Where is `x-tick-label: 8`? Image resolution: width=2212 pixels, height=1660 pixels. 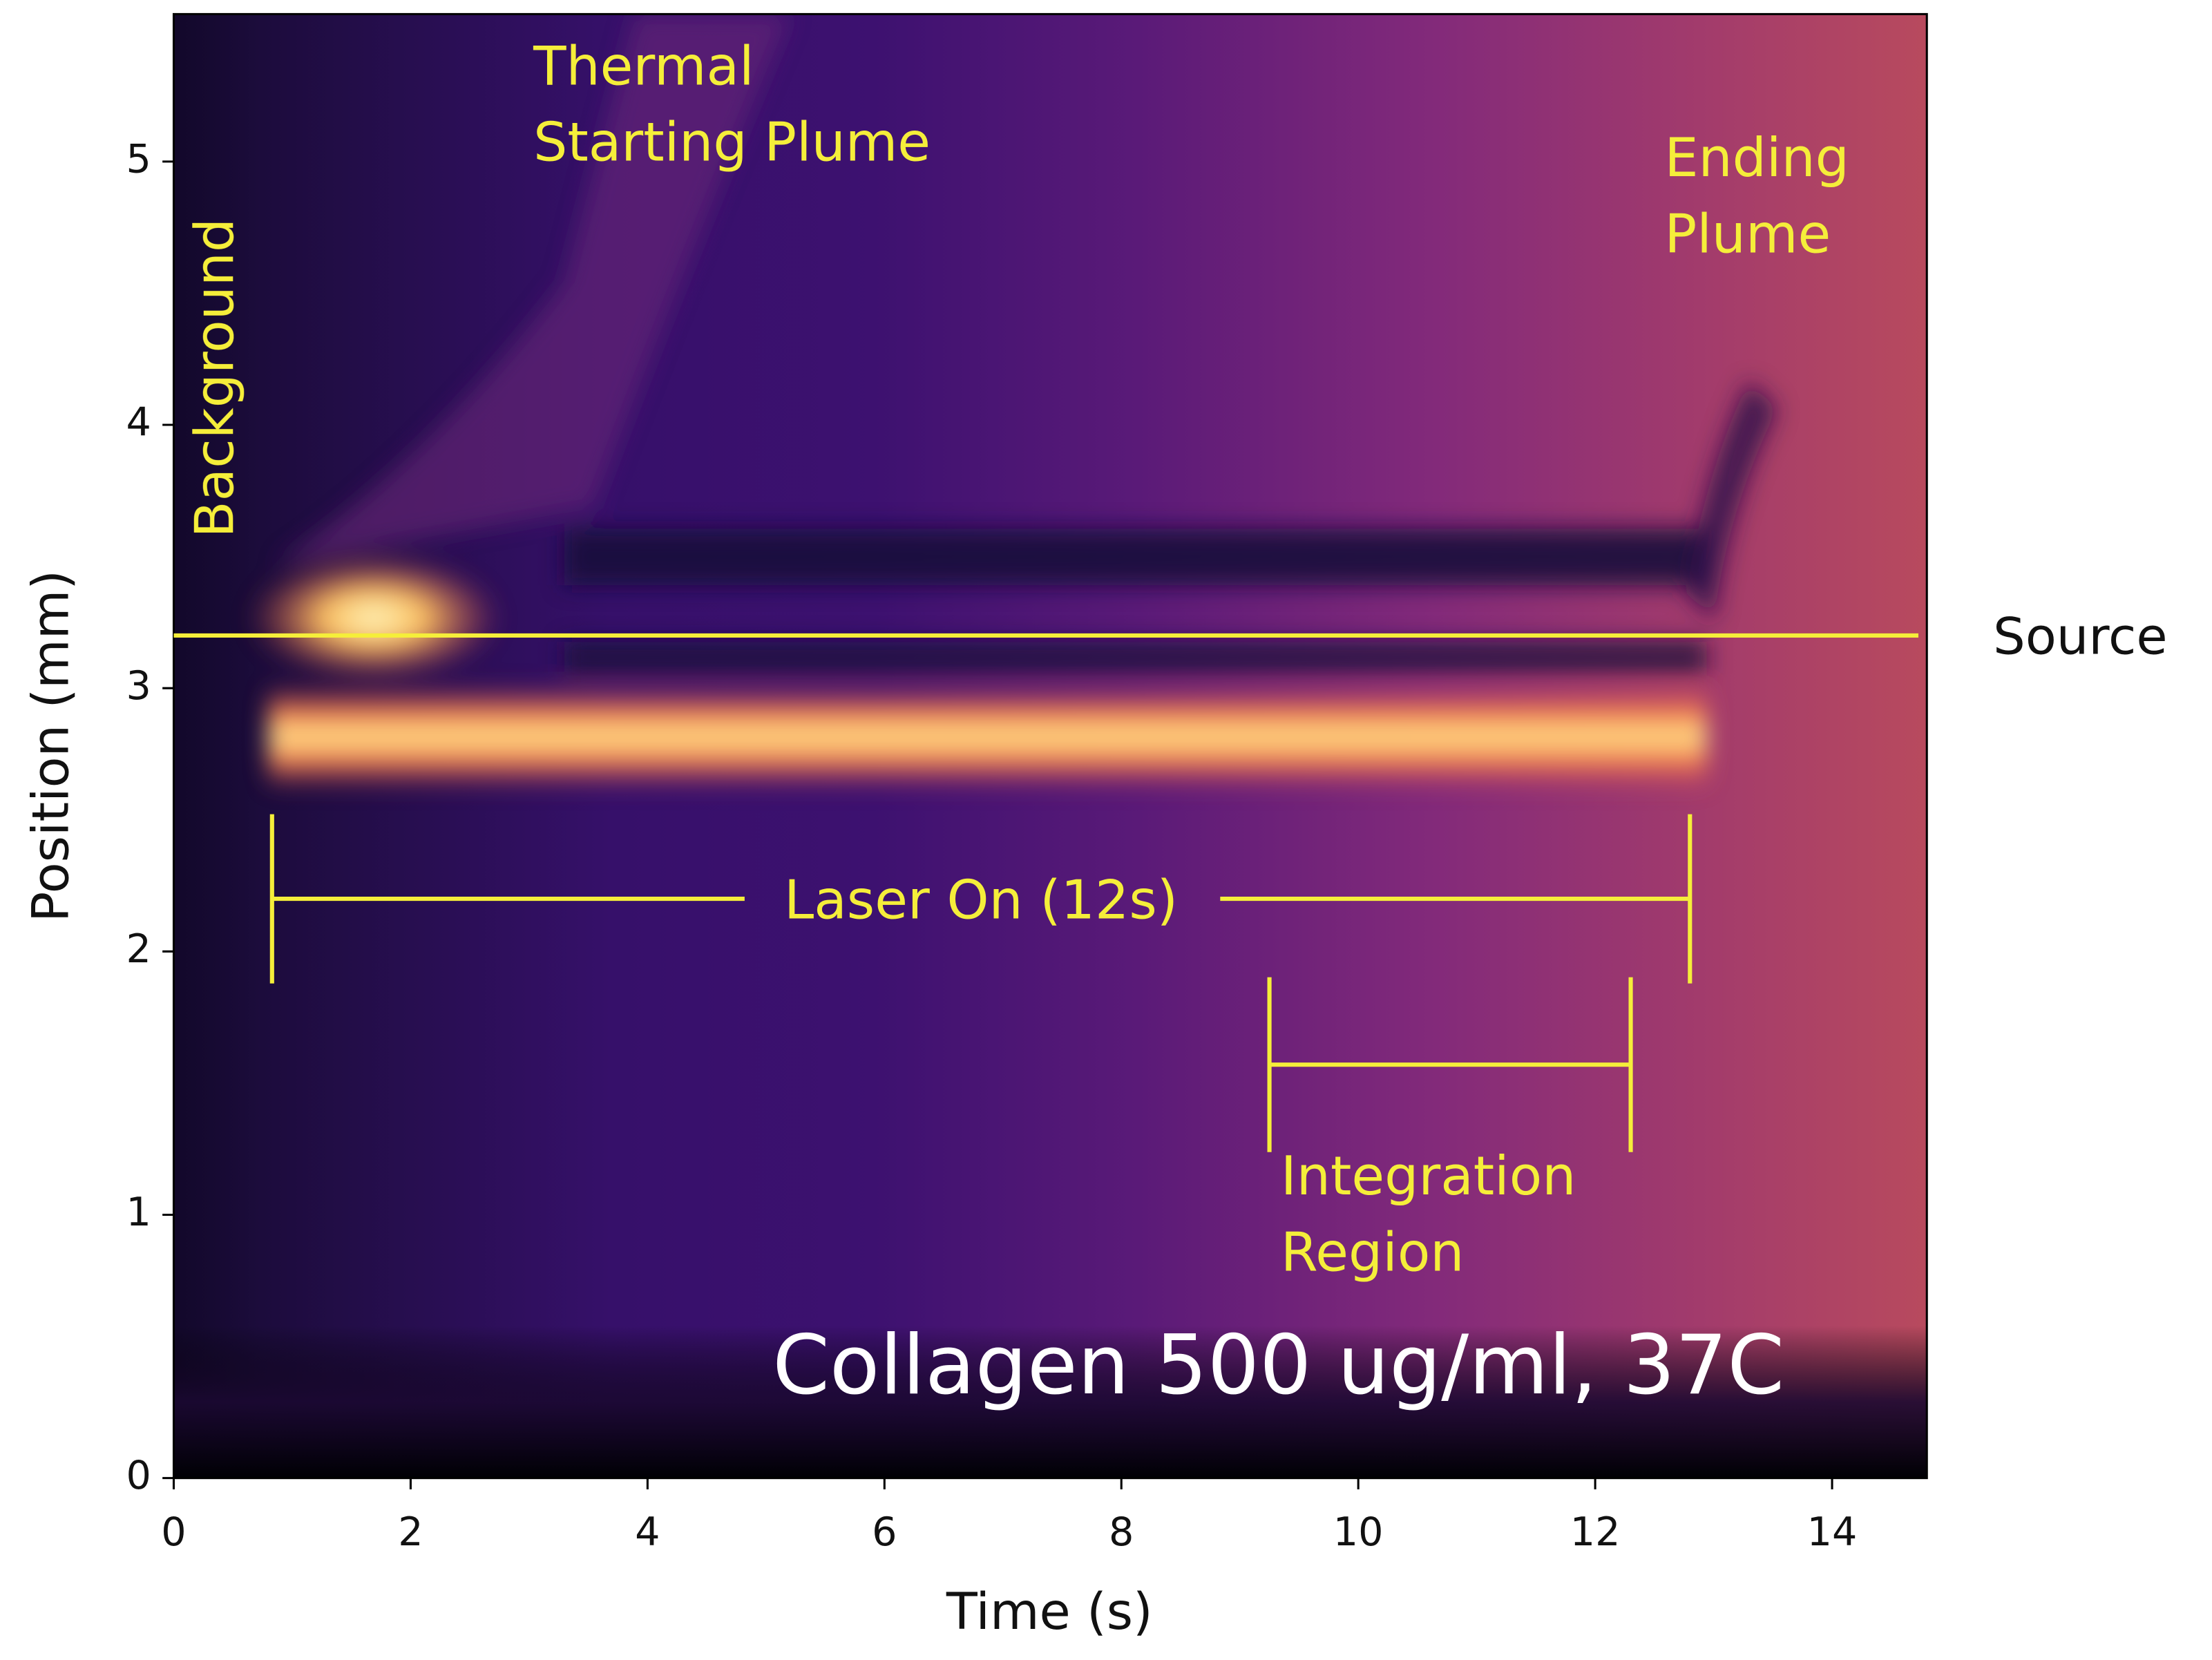
x-tick-label: 8 is located at coordinates (1121, 1532).